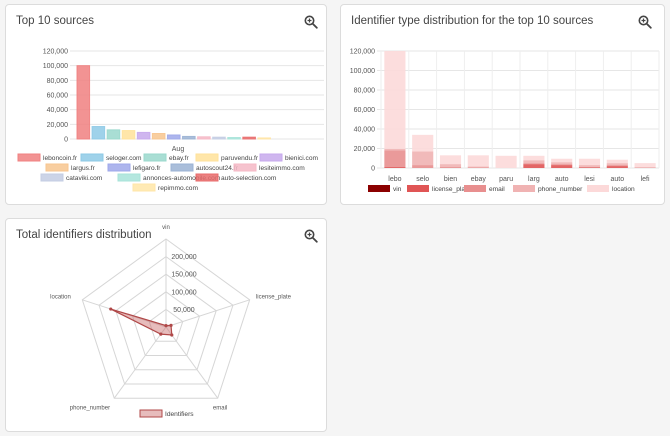 This screenshot has width=670, height=436. Describe the element at coordinates (589, 179) in the screenshot. I see `x-tick-label: lesi` at that location.